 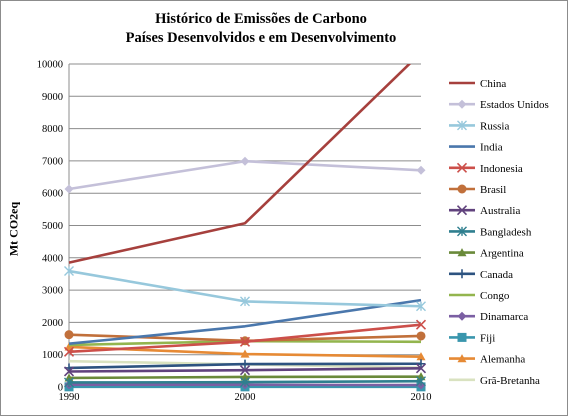 I want to click on legend-label: Grã-Bretanha, so click(x=510, y=381).